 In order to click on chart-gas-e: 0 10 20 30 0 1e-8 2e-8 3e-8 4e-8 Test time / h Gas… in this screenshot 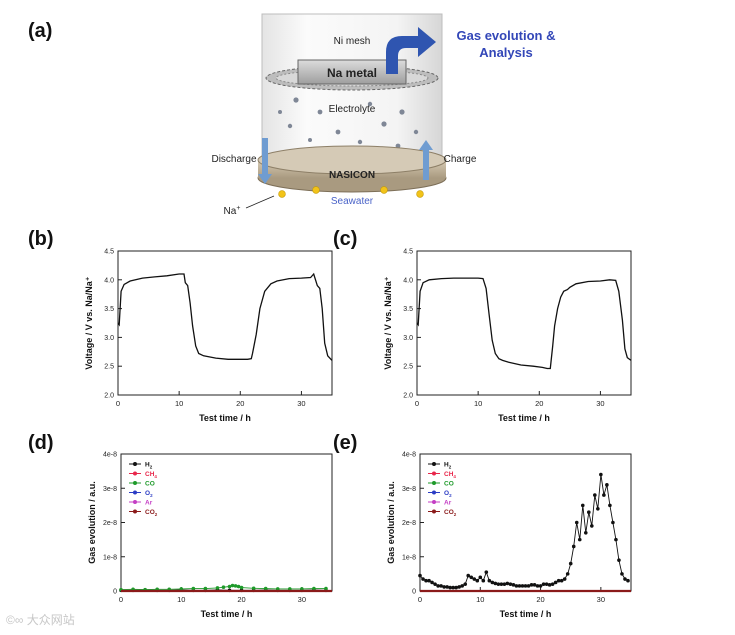, I will do `click(509, 535)`.